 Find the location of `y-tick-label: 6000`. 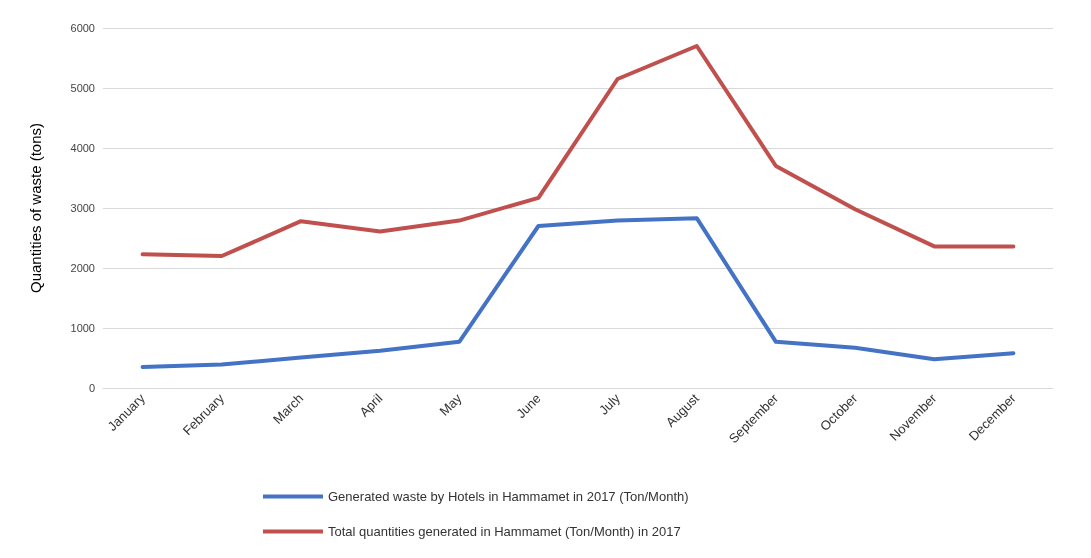

y-tick-label: 6000 is located at coordinates (82, 28).